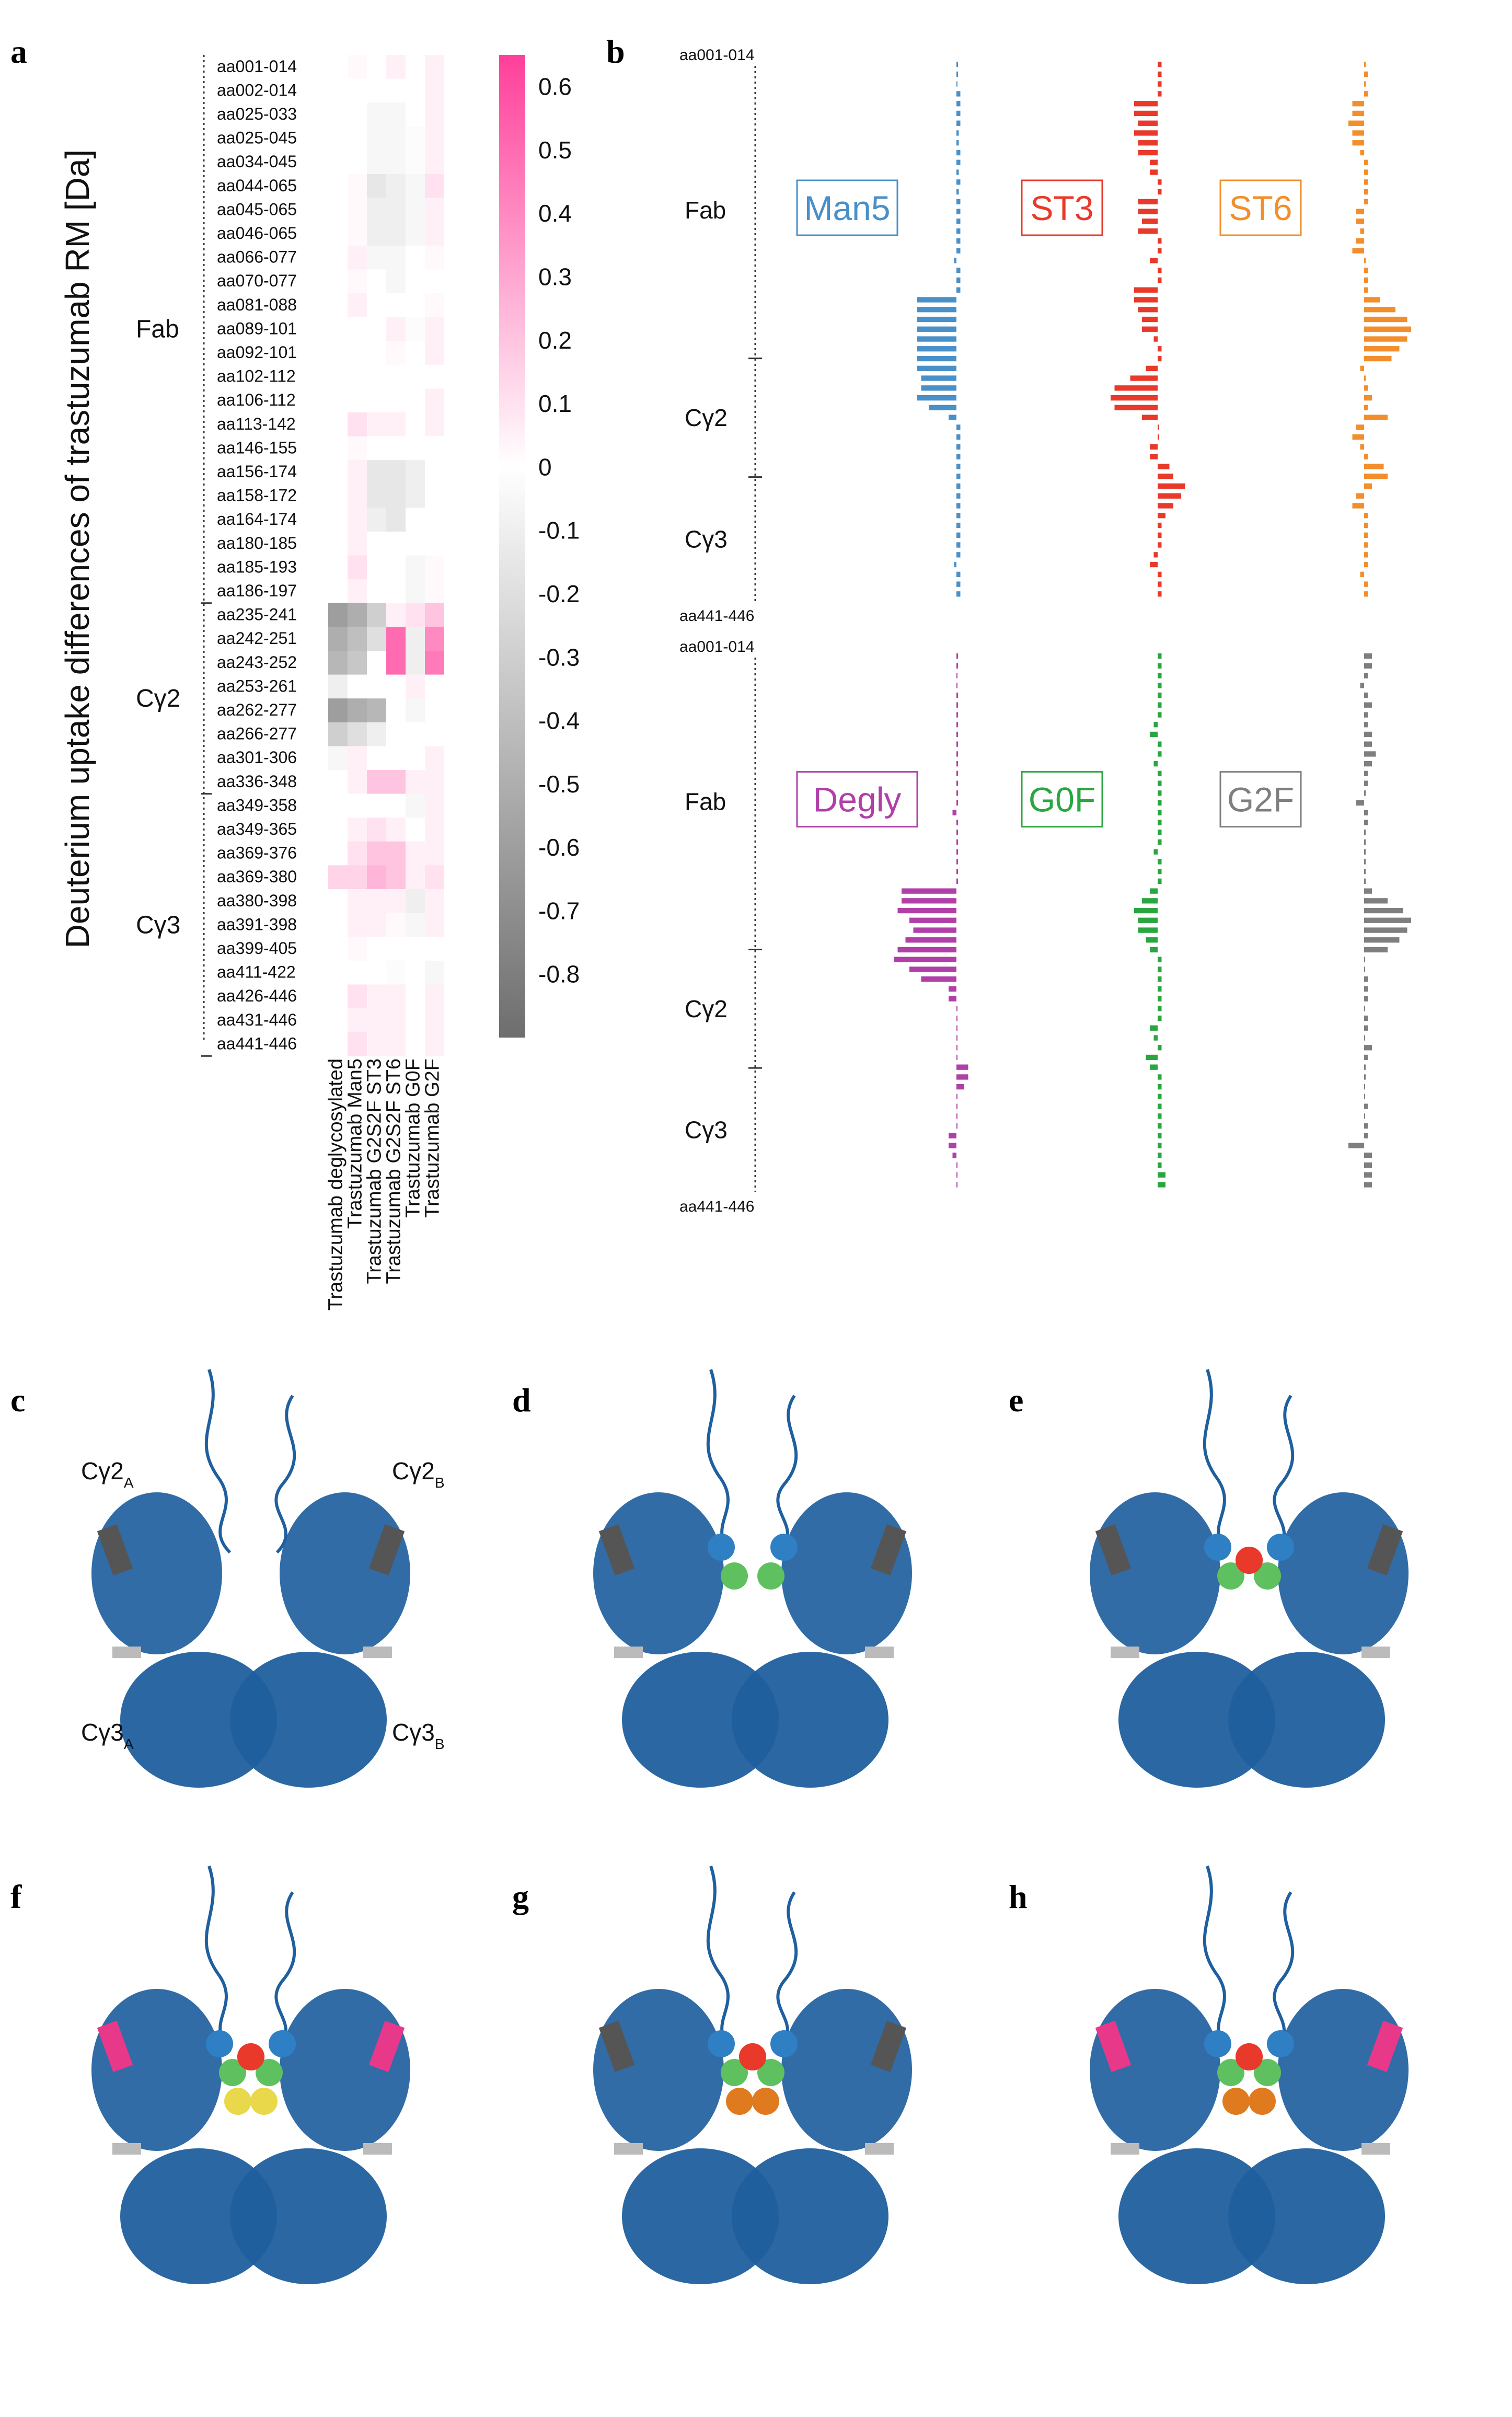 The image size is (1512, 2417). Describe the element at coordinates (16, 1896) in the screenshot. I see `panel-letter-f: f` at that location.